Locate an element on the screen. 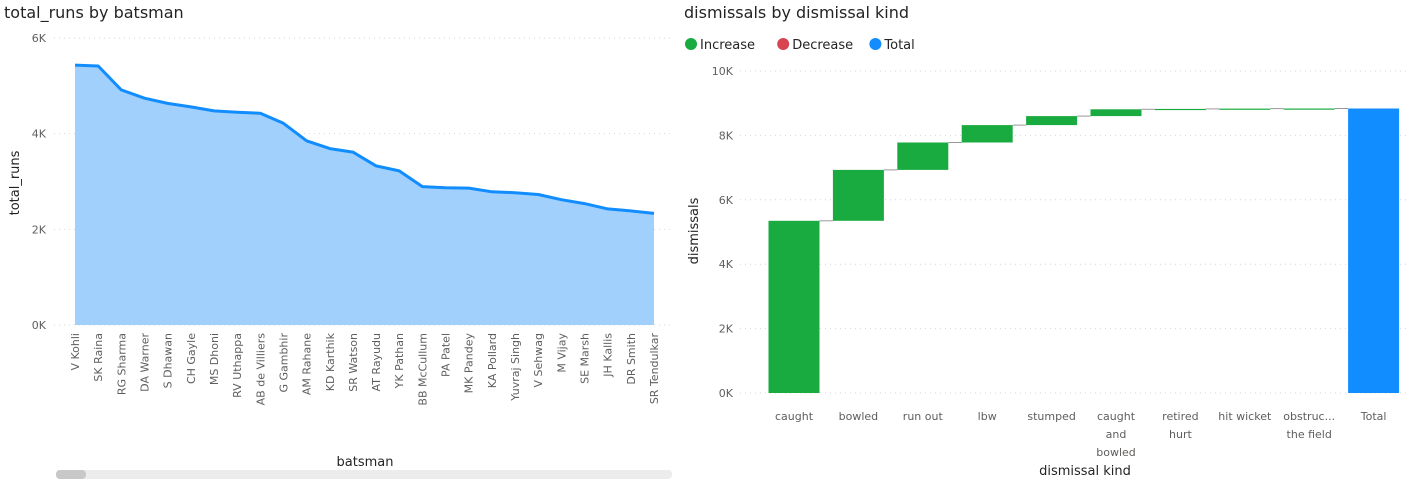 The width and height of the screenshot is (1419, 479). dismissals-x-tick-label: caught and bowled is located at coordinates (1116, 434).